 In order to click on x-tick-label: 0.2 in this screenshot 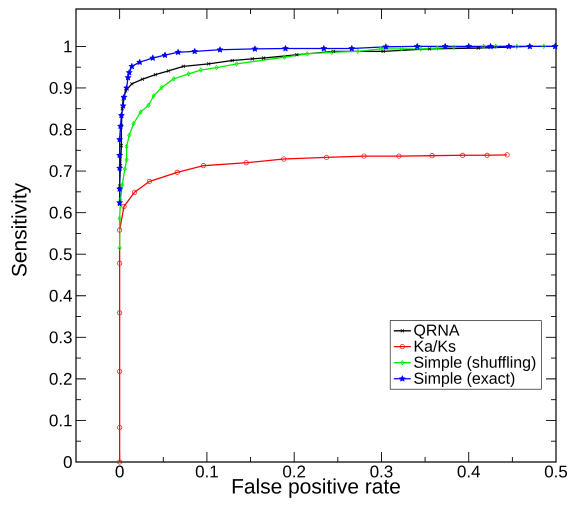, I will do `click(294, 472)`.